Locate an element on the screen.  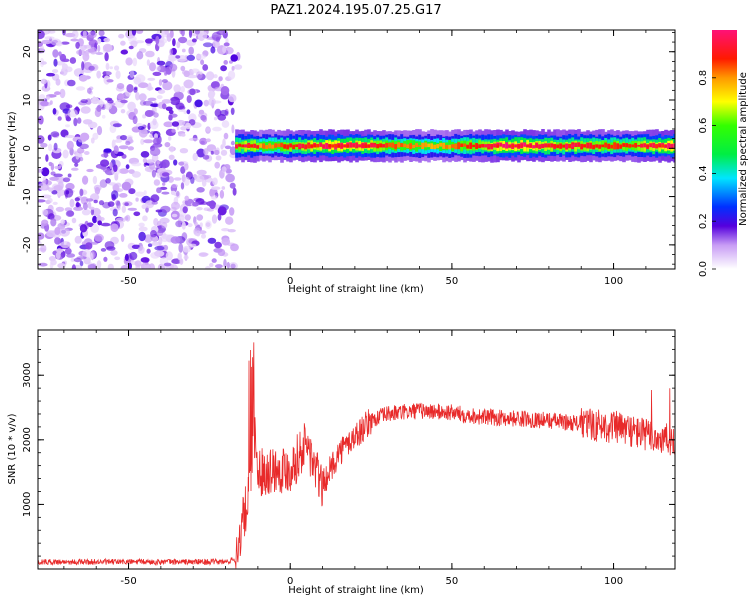
colorbar-ticks: 0.0 0.2 0.4 0.6 0.8 is located at coordinates (707, 173).